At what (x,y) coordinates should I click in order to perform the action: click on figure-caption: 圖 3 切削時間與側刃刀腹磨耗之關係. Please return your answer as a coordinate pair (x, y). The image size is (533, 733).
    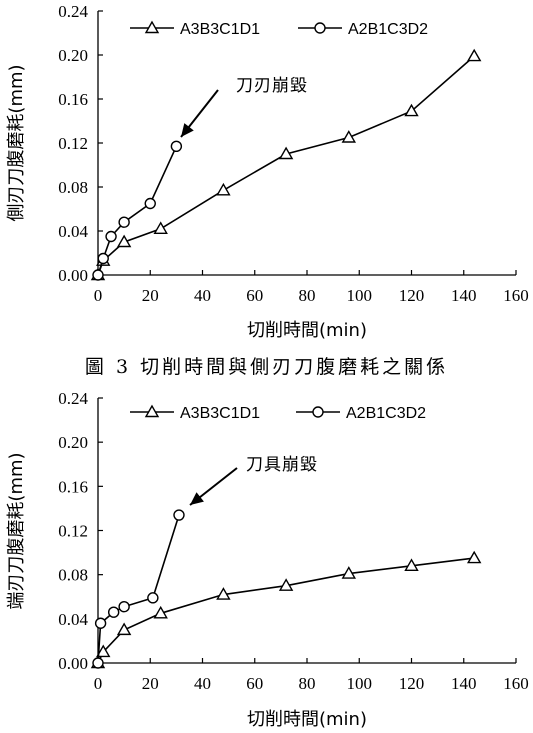
    Looking at the image, I should click on (266, 367).